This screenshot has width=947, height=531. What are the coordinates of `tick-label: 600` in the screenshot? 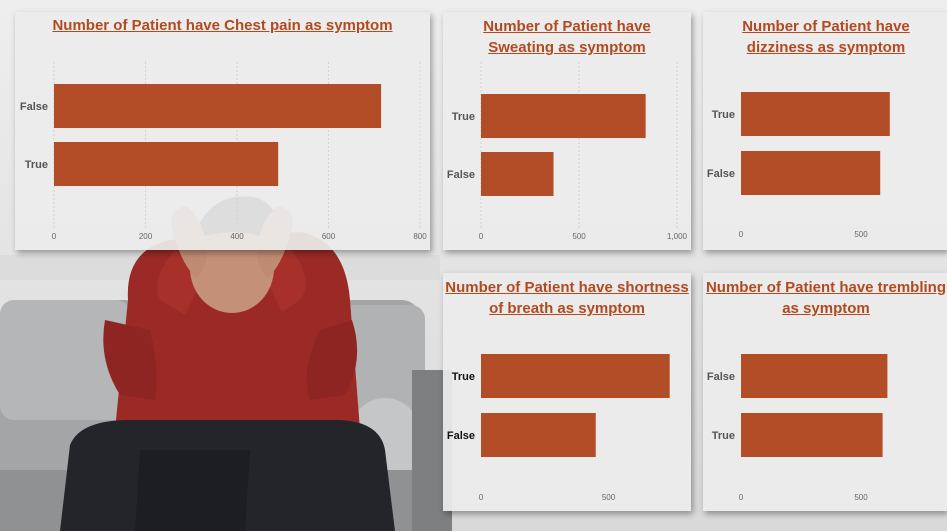 It's located at (329, 236).